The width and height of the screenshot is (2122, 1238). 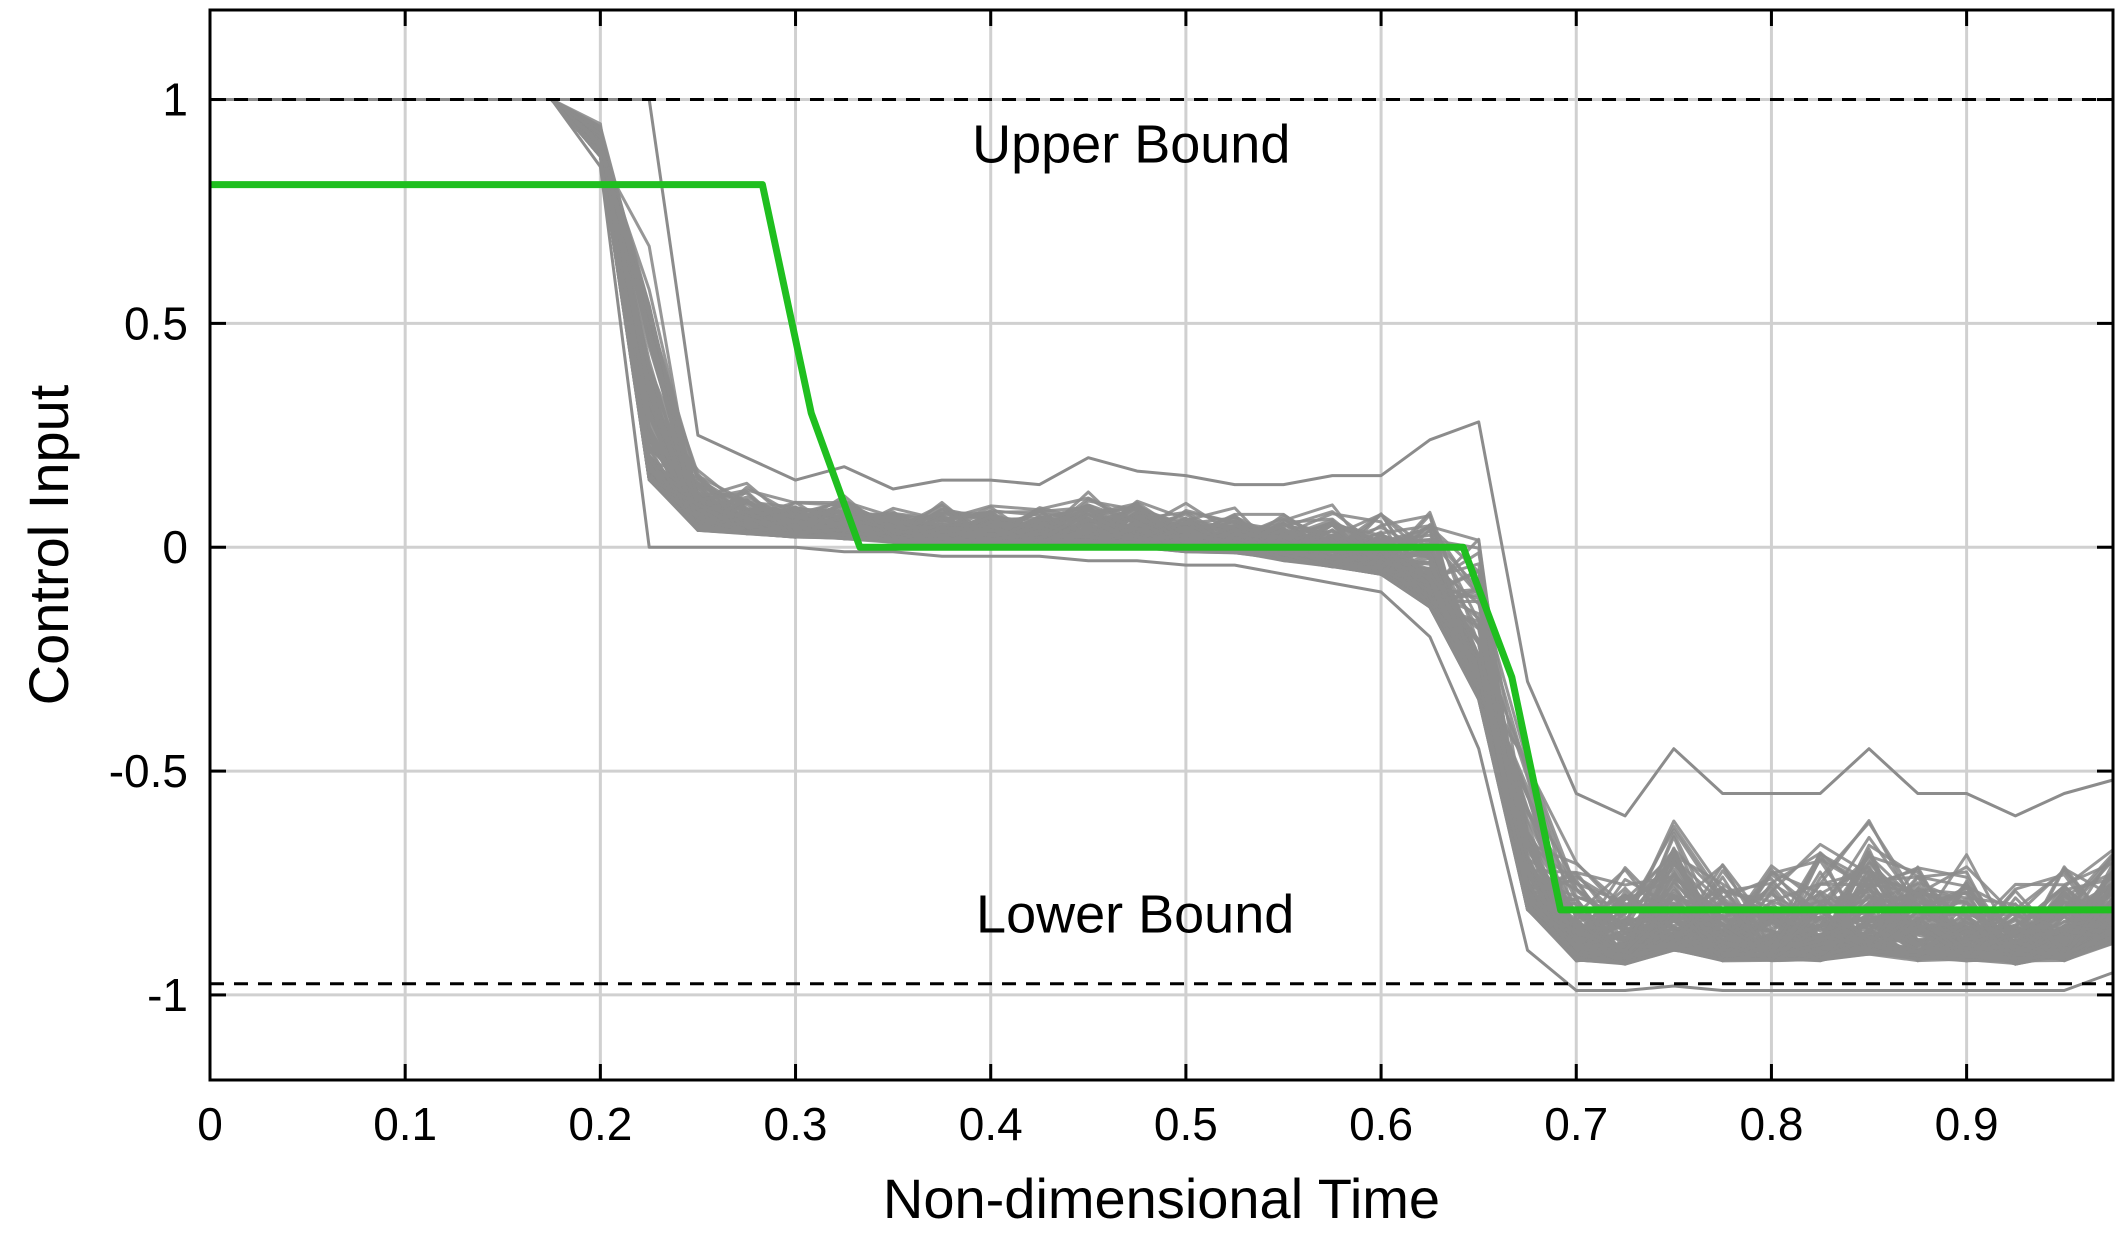 What do you see at coordinates (1576, 1124) in the screenshot?
I see `x-tick-label: 0.7` at bounding box center [1576, 1124].